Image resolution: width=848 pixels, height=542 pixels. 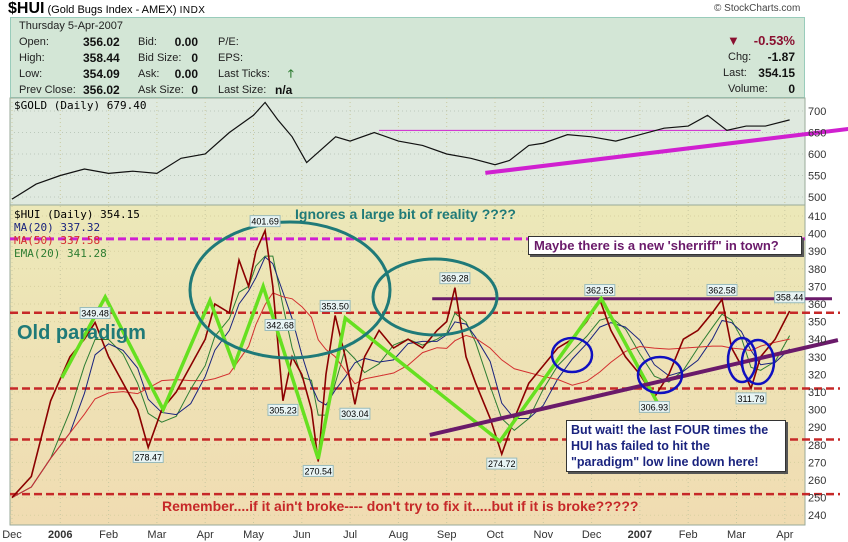 What do you see at coordinates (817, 411) in the screenshot?
I see `y-tick-label: 300` at bounding box center [817, 411].